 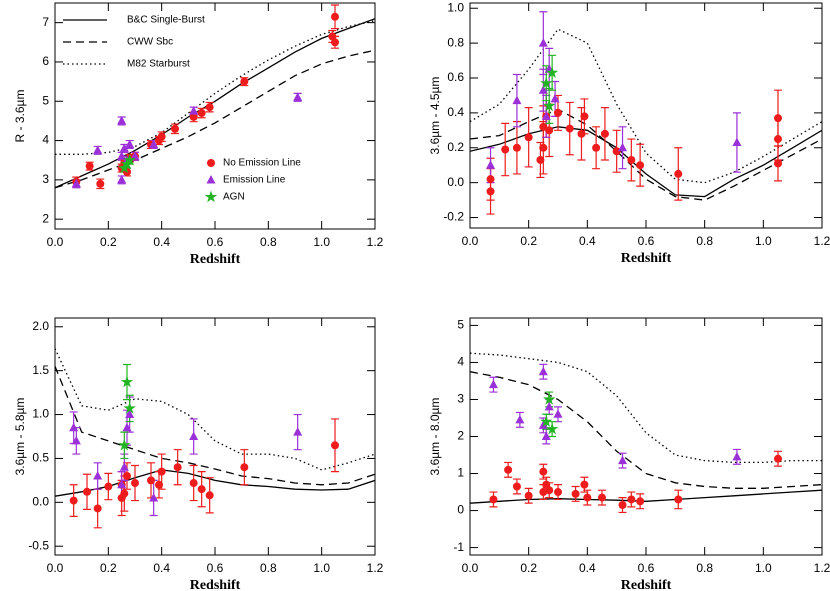 What do you see at coordinates (45, 61) in the screenshot?
I see `y-tick-label: 6` at bounding box center [45, 61].